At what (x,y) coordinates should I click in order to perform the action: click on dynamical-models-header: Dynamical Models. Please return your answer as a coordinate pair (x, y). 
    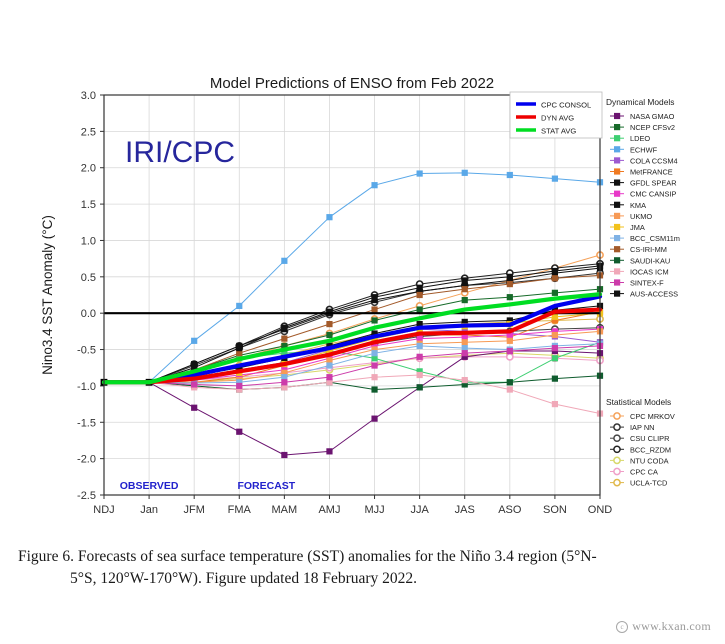
    Looking at the image, I should click on (640, 102).